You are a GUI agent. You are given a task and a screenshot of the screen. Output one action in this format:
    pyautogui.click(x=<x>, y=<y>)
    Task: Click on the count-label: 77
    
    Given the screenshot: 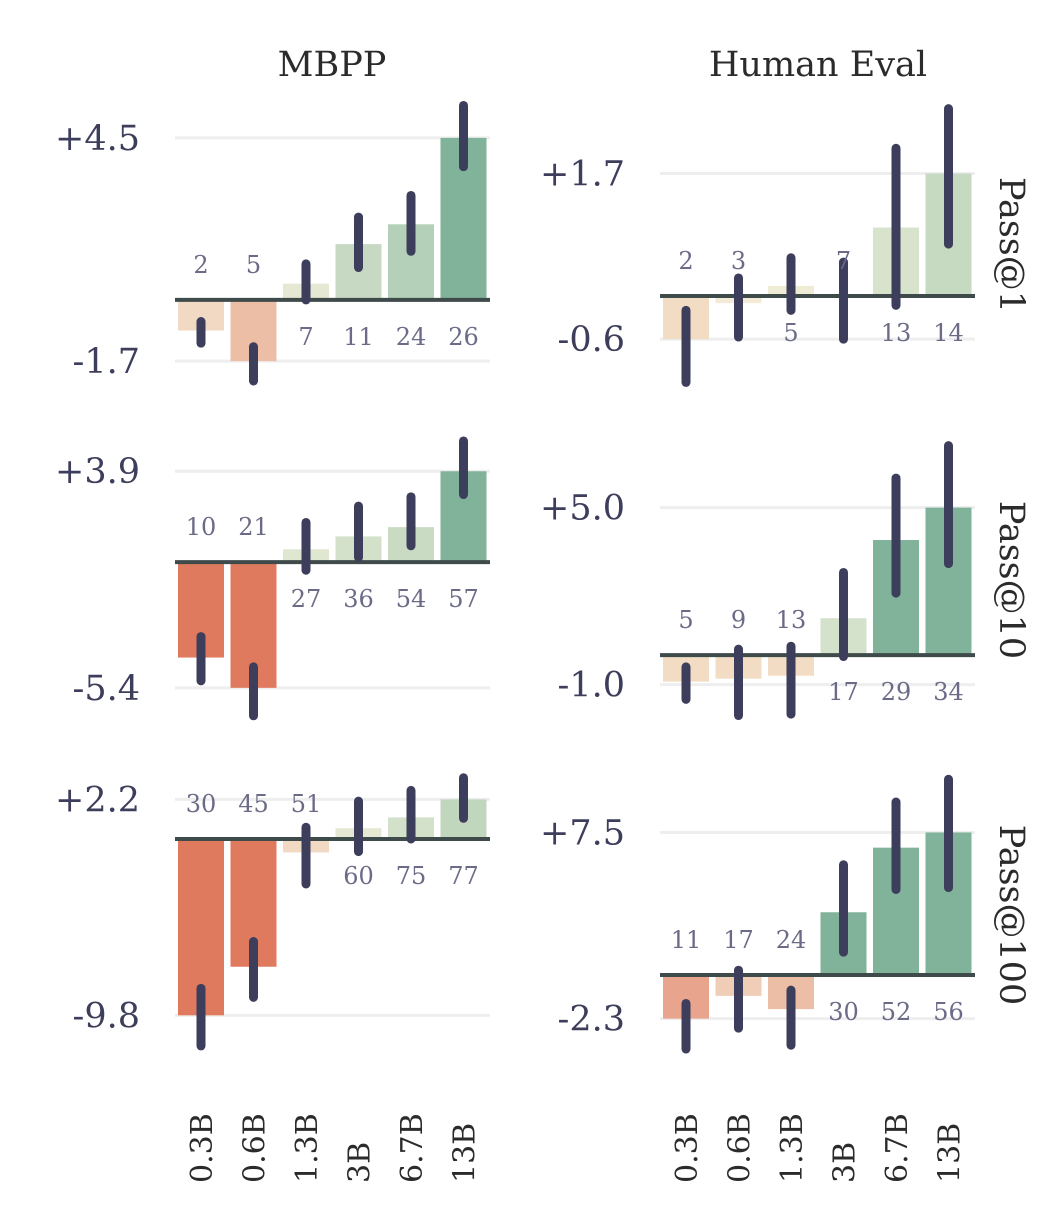 What is the action you would take?
    pyautogui.click(x=463, y=876)
    